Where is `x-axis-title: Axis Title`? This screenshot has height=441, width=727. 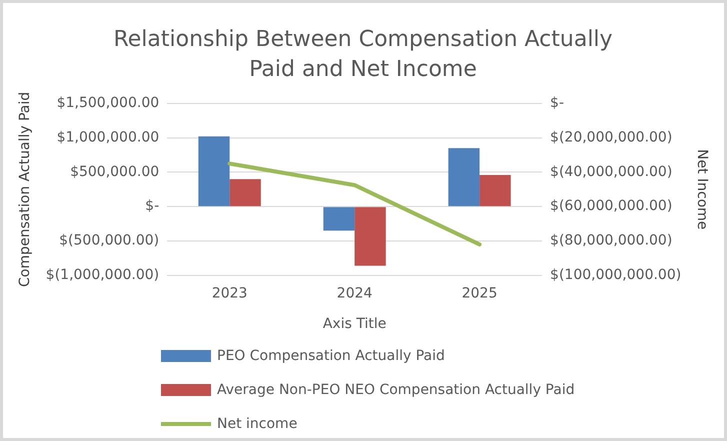 x-axis-title: Axis Title is located at coordinates (354, 324).